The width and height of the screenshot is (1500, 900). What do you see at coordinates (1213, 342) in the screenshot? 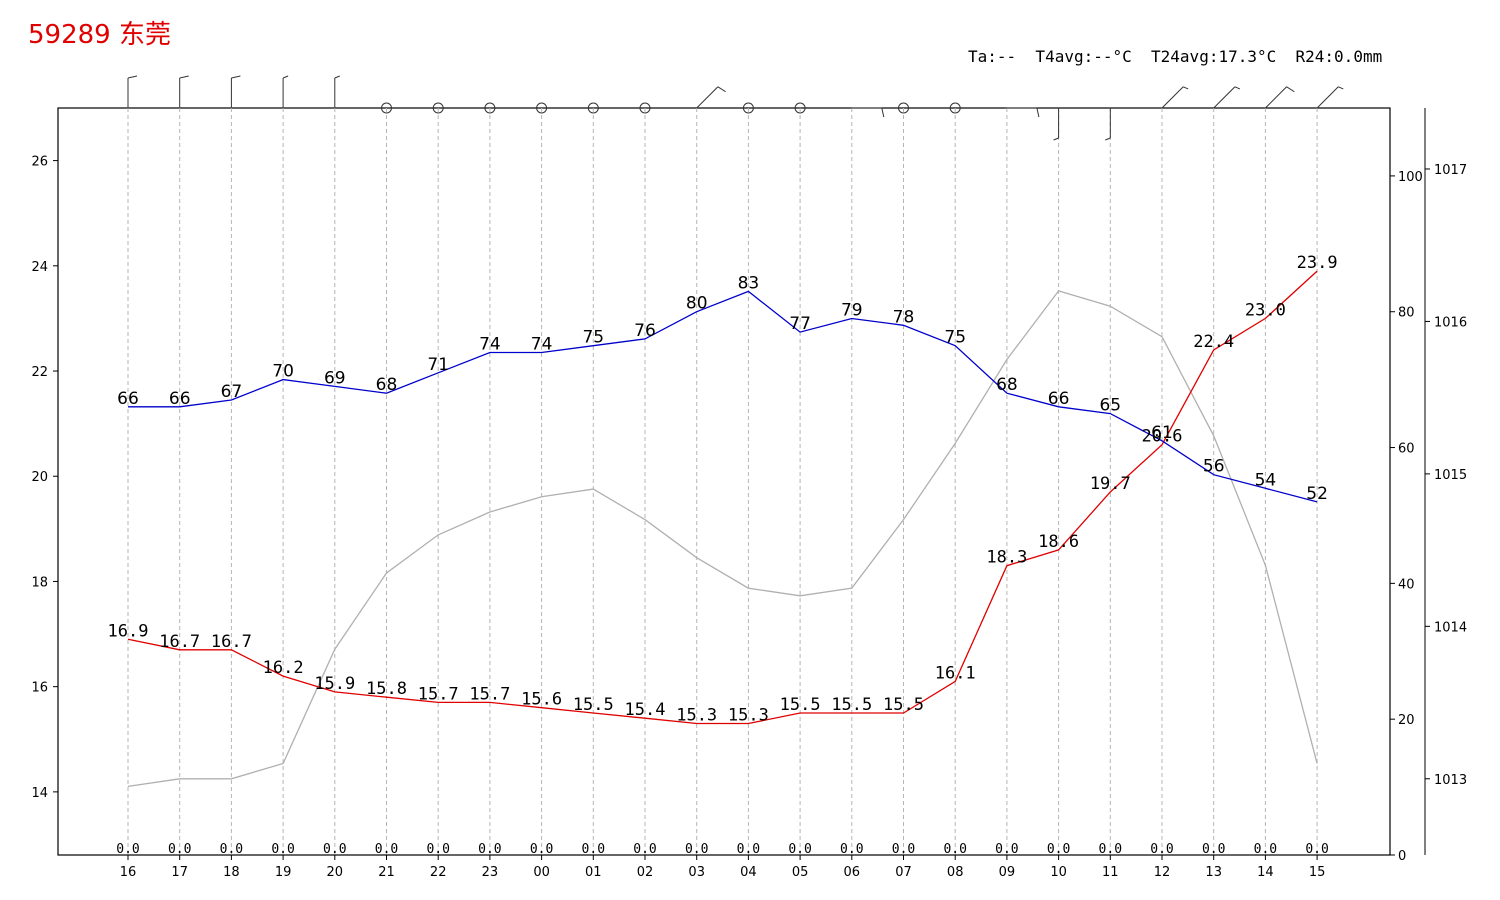
I see `temperature-label: 22.4` at bounding box center [1213, 342].